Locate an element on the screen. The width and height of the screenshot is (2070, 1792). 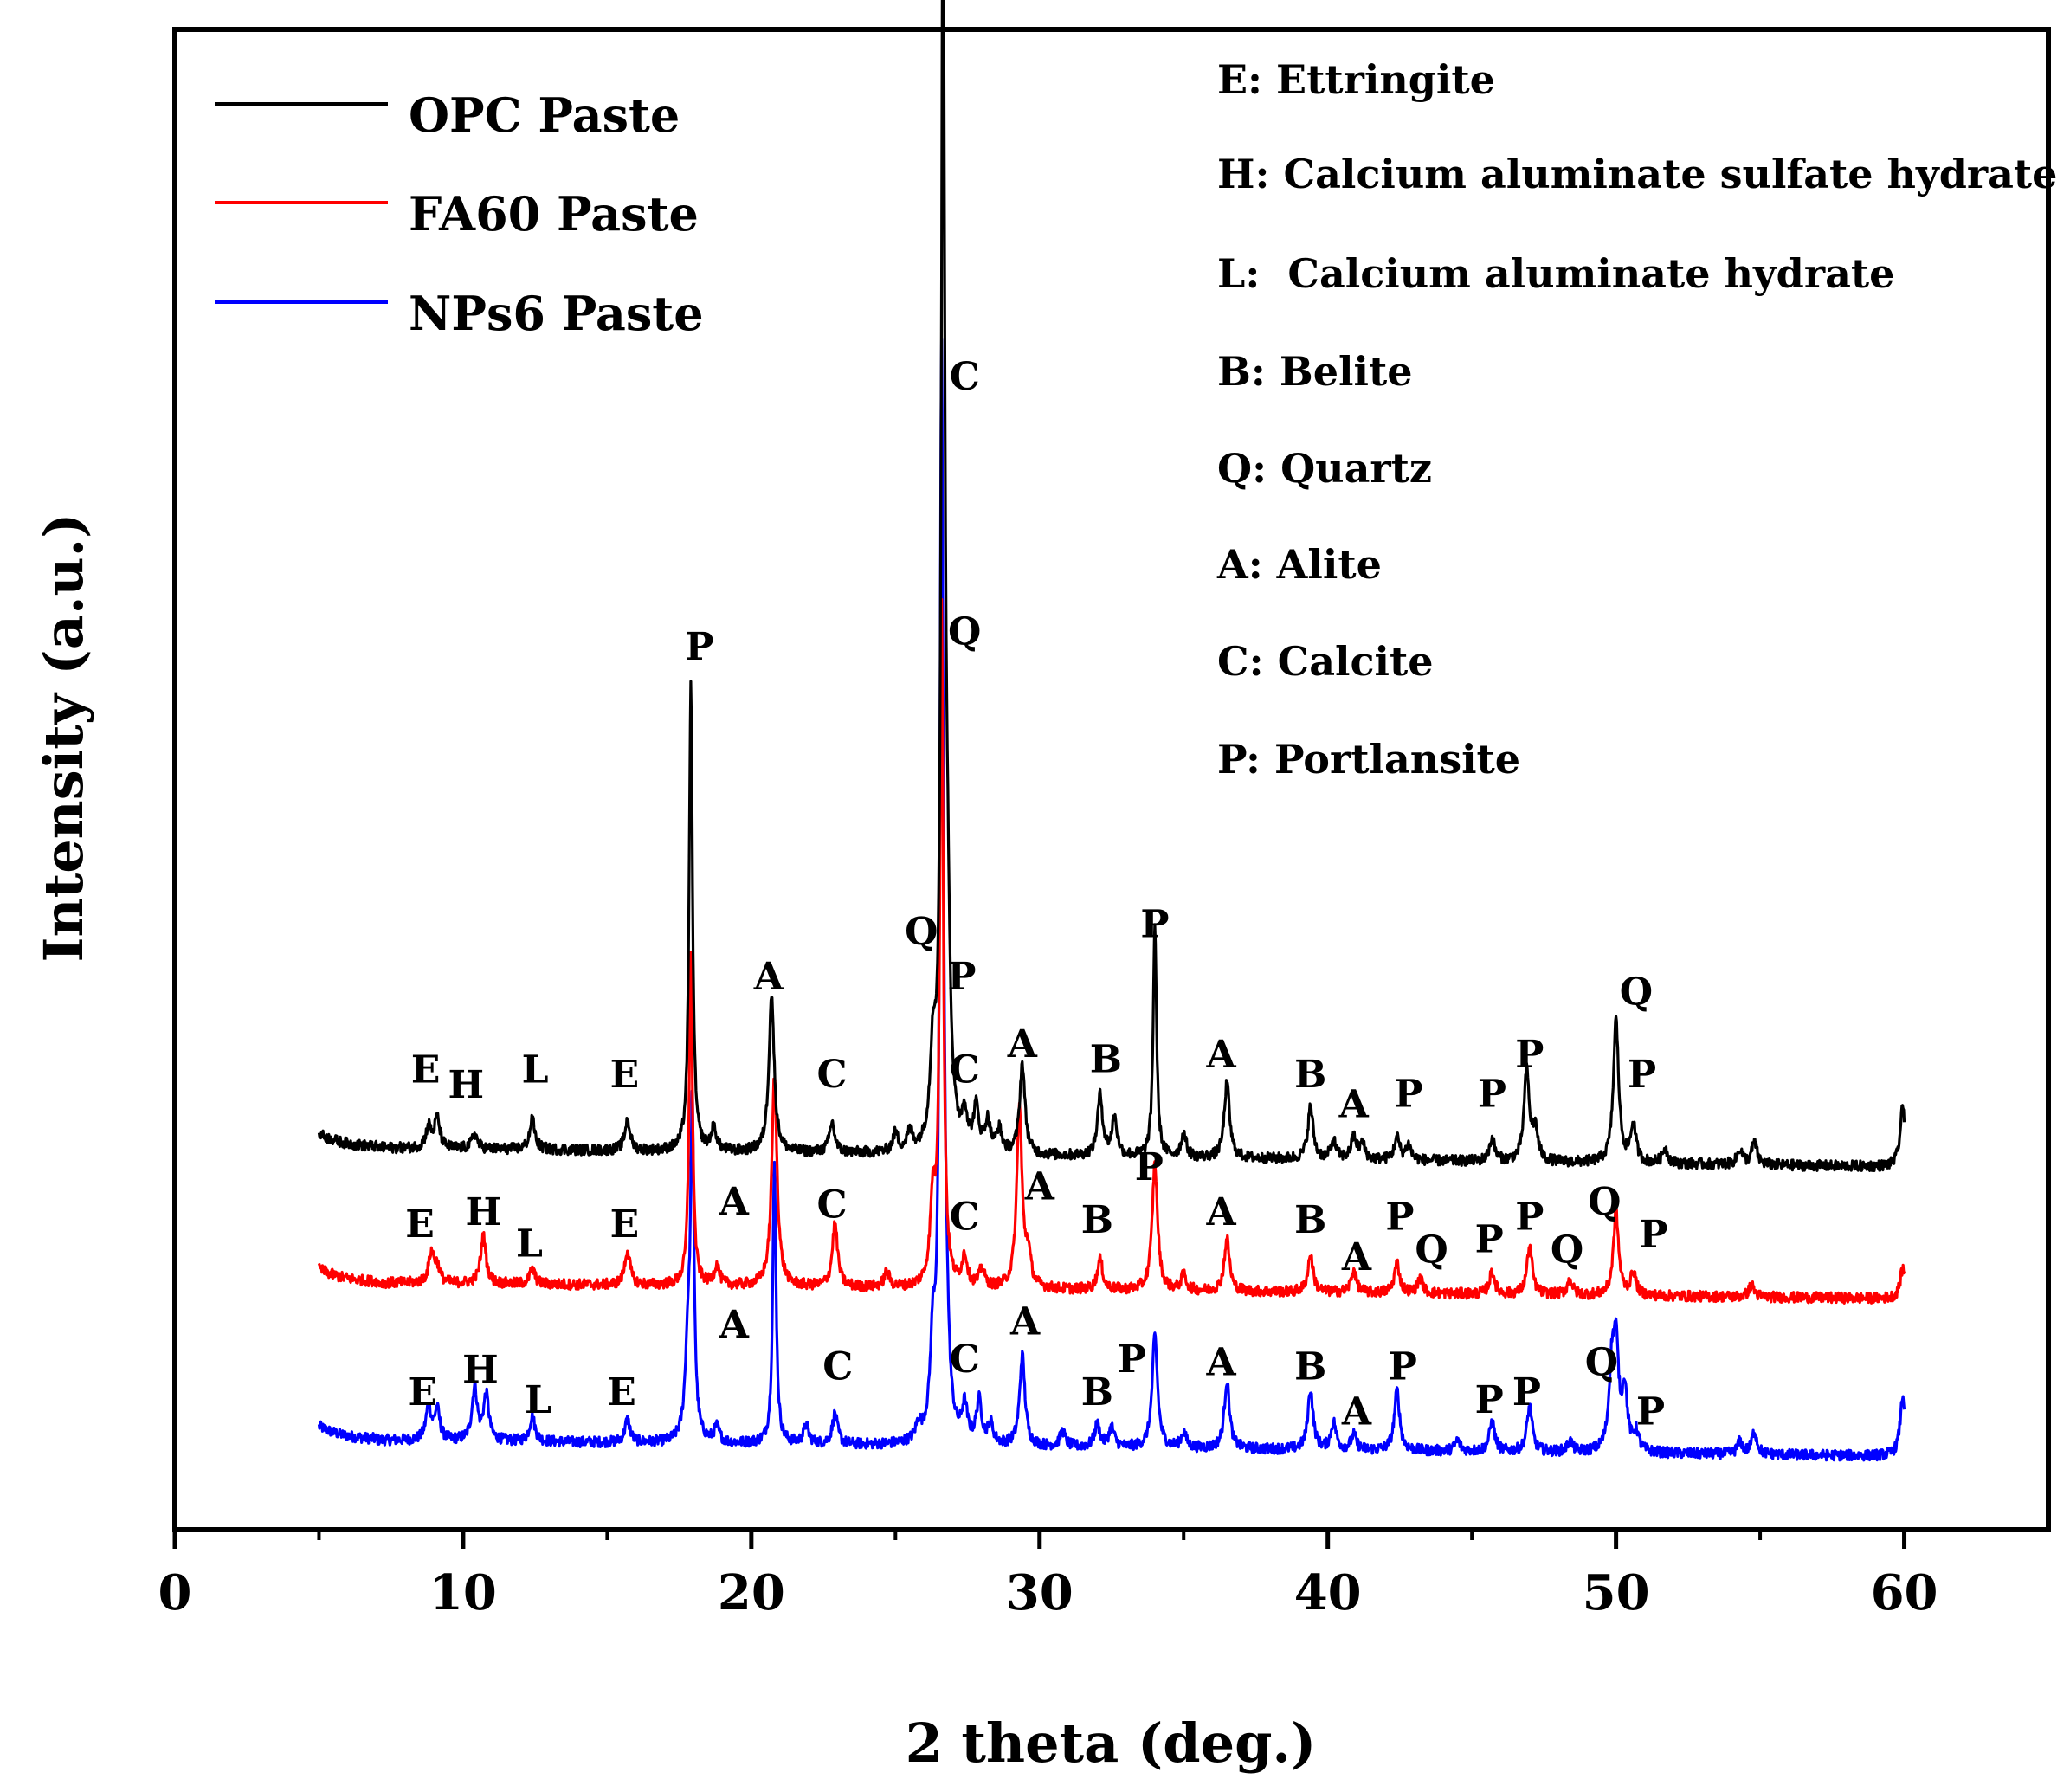
phase-key-item: L: Calcium aluminate hydrate is located at coordinates (1555, 273).